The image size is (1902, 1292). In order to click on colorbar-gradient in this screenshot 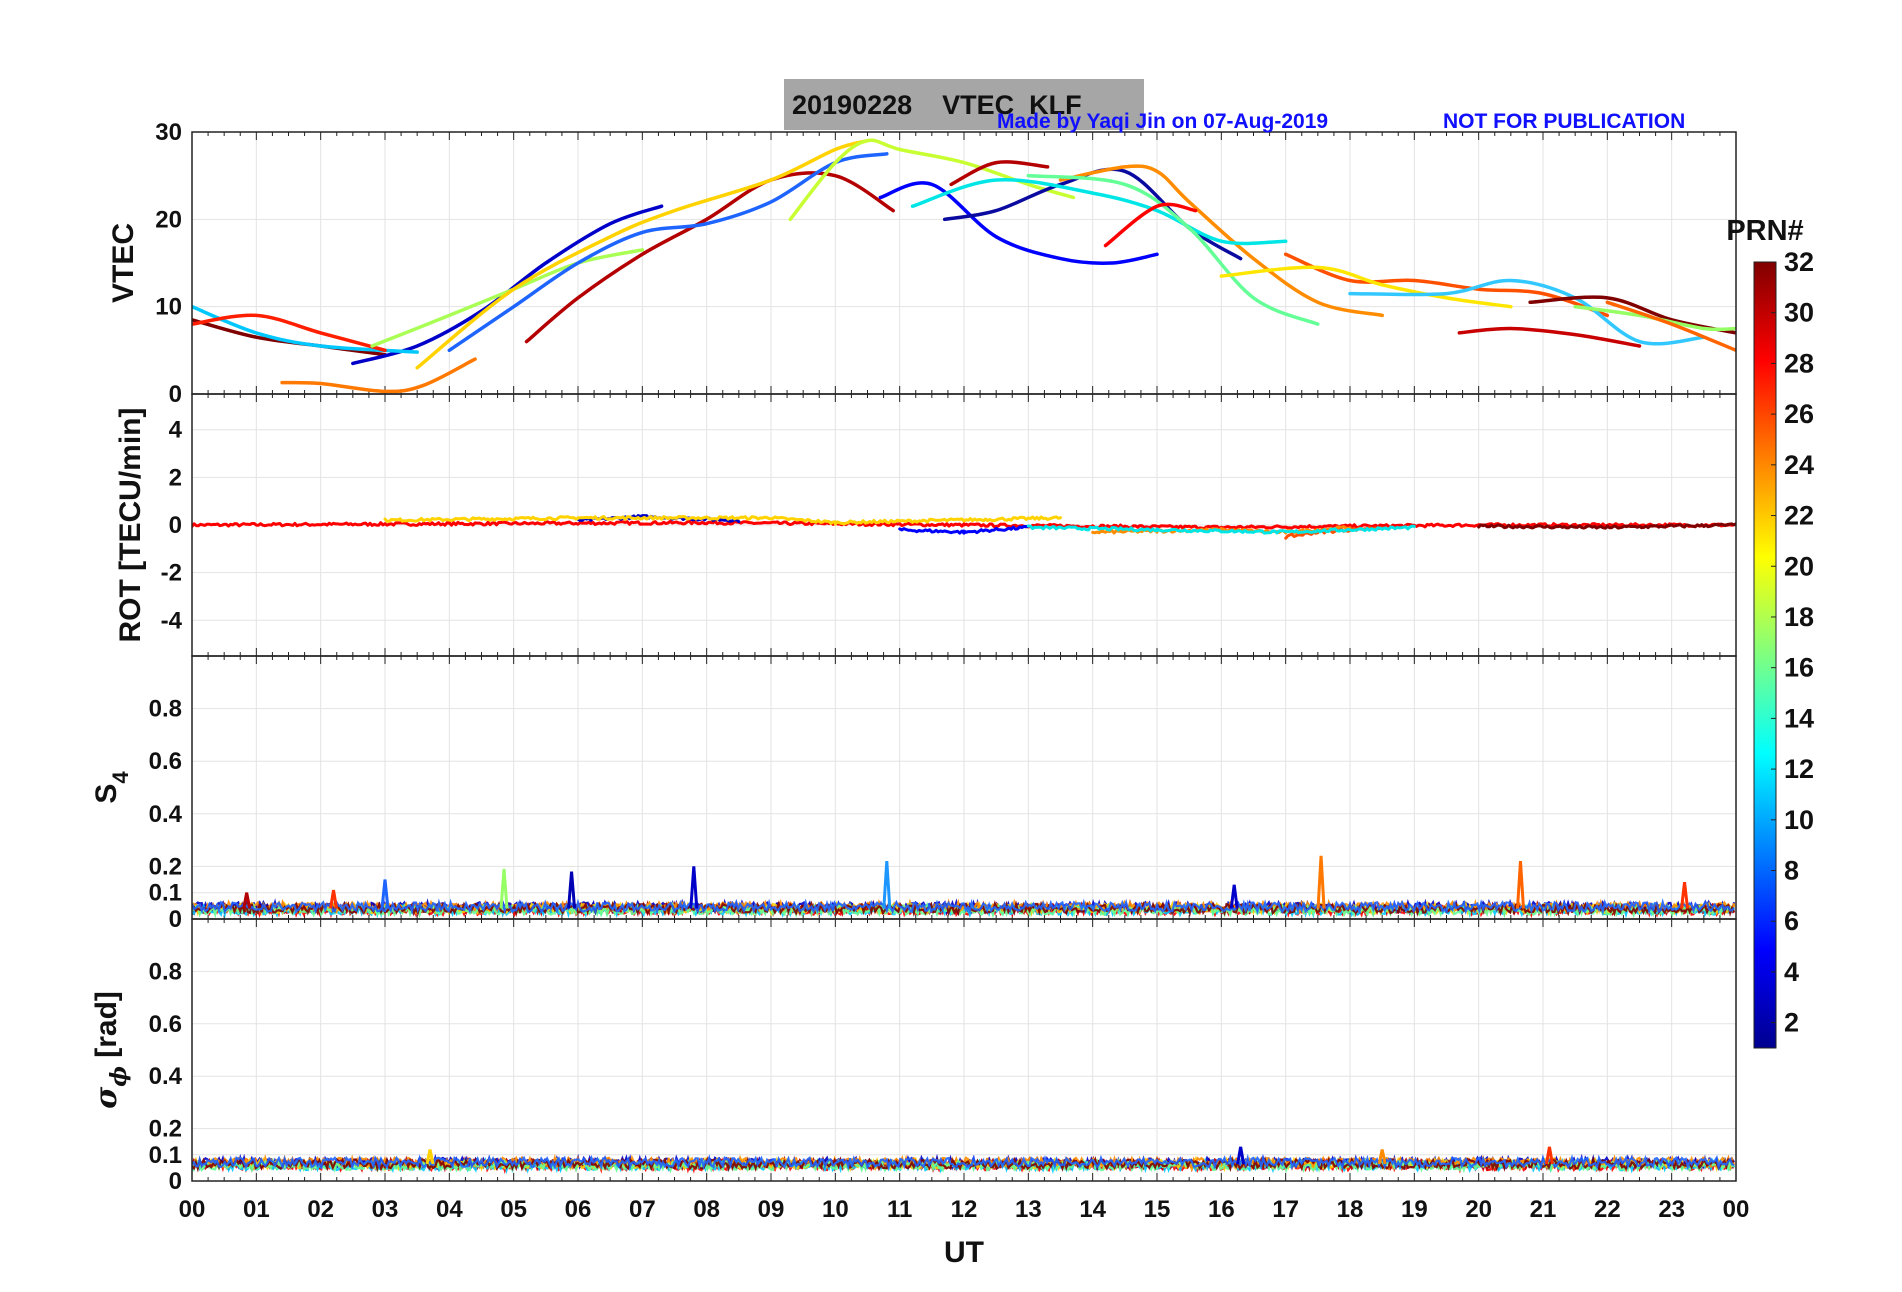, I will do `click(1765, 655)`.